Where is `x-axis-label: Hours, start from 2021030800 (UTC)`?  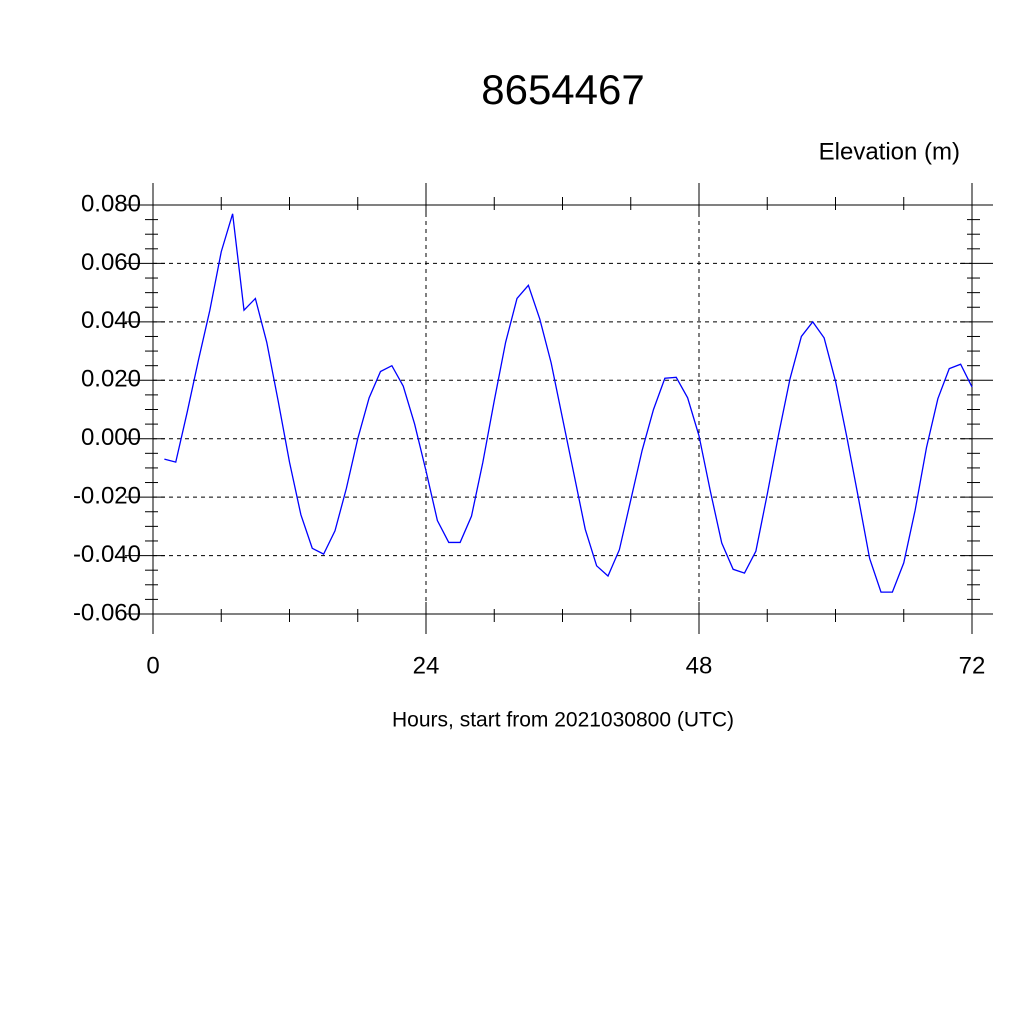
x-axis-label: Hours, start from 2021030800 (UTC) is located at coordinates (563, 720).